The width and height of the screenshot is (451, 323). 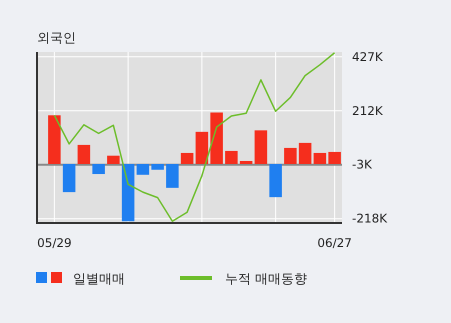 I want to click on x-tick-label: 06/27, so click(x=334, y=243).